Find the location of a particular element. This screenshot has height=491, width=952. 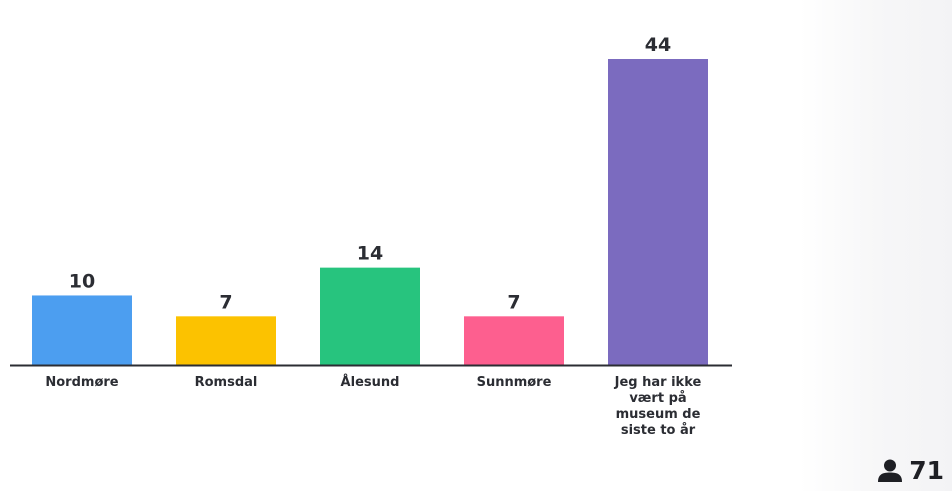

participant-count: 71 is located at coordinates (910, 470).